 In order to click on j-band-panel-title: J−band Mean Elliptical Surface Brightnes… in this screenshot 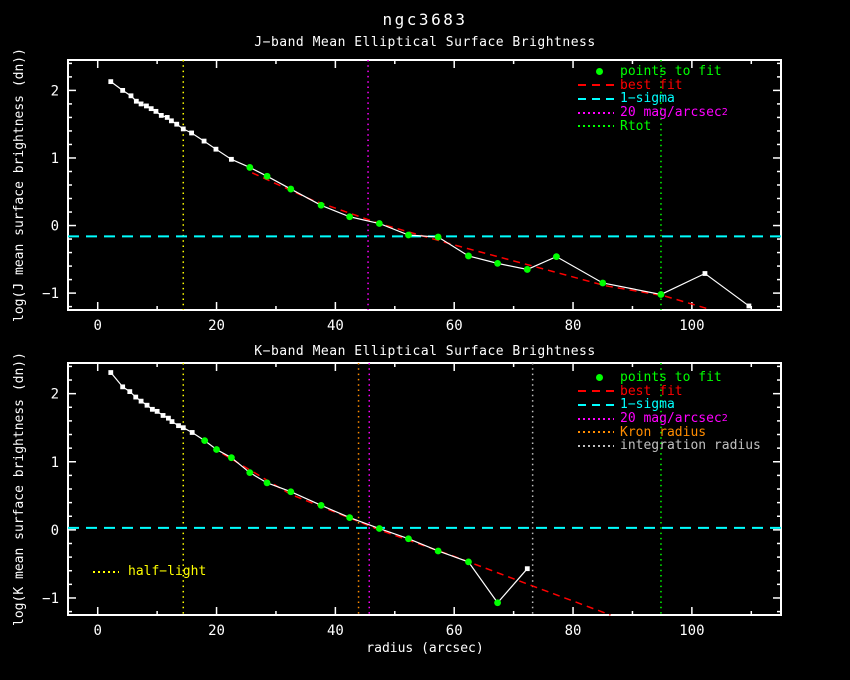, I will do `click(425, 42)`.